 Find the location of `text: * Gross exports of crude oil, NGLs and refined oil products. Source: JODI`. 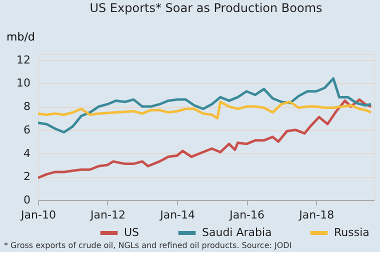

text: * Gross exports of crude oil, NGLs and refined oil products. Source: JODI is located at coordinates (148, 245).